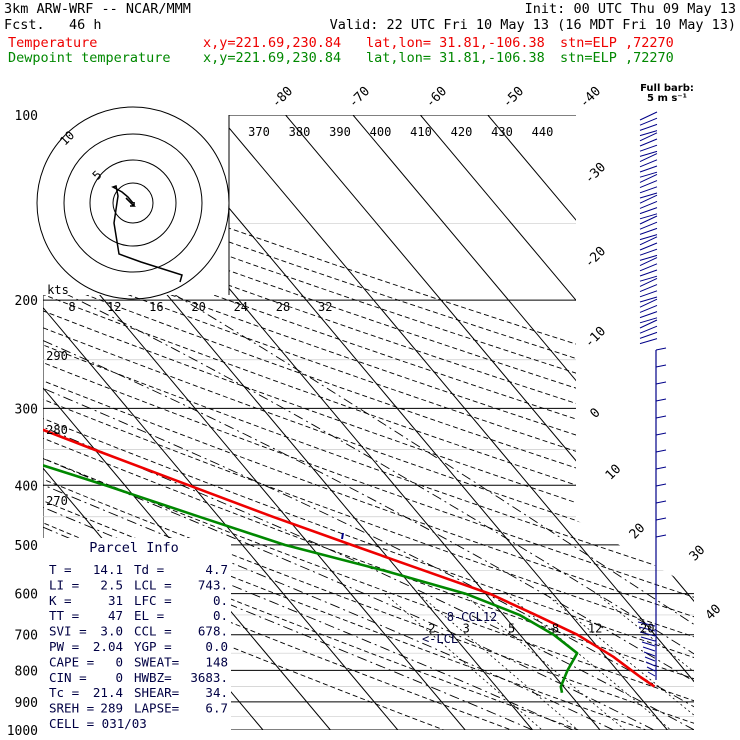 The width and height of the screenshot is (740, 740). Describe the element at coordinates (149, 615) in the screenshot. I see `parcel-key: EL =` at that location.